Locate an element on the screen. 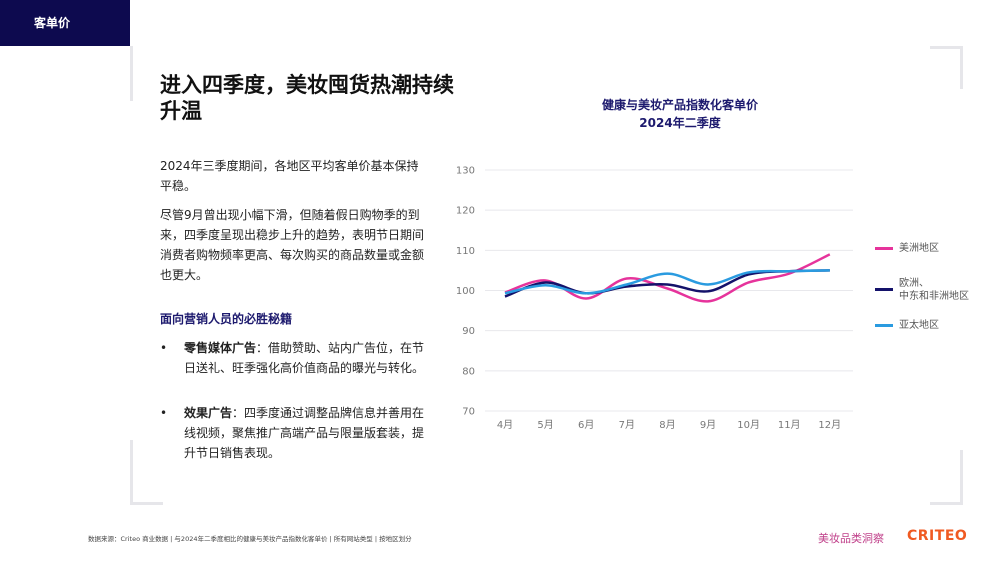 This screenshot has height=562, width=1000. chart-title: 健康与美妆产品指数化客单价 is located at coordinates (679, 105).